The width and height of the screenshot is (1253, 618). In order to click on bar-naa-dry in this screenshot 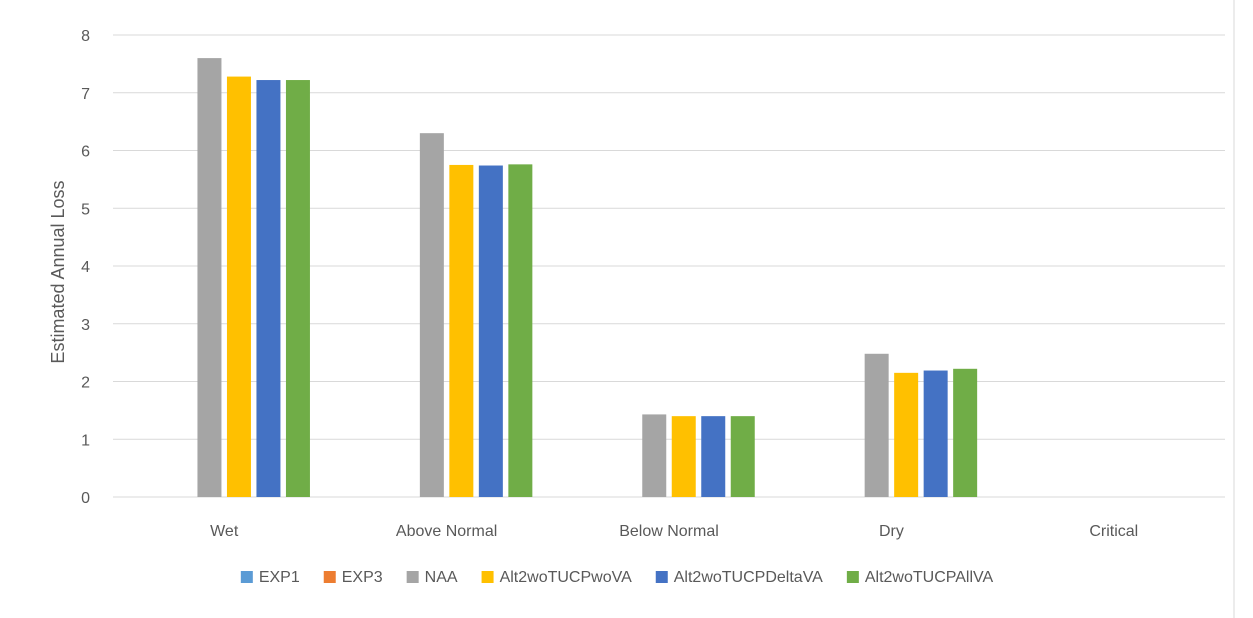, I will do `click(876, 425)`.